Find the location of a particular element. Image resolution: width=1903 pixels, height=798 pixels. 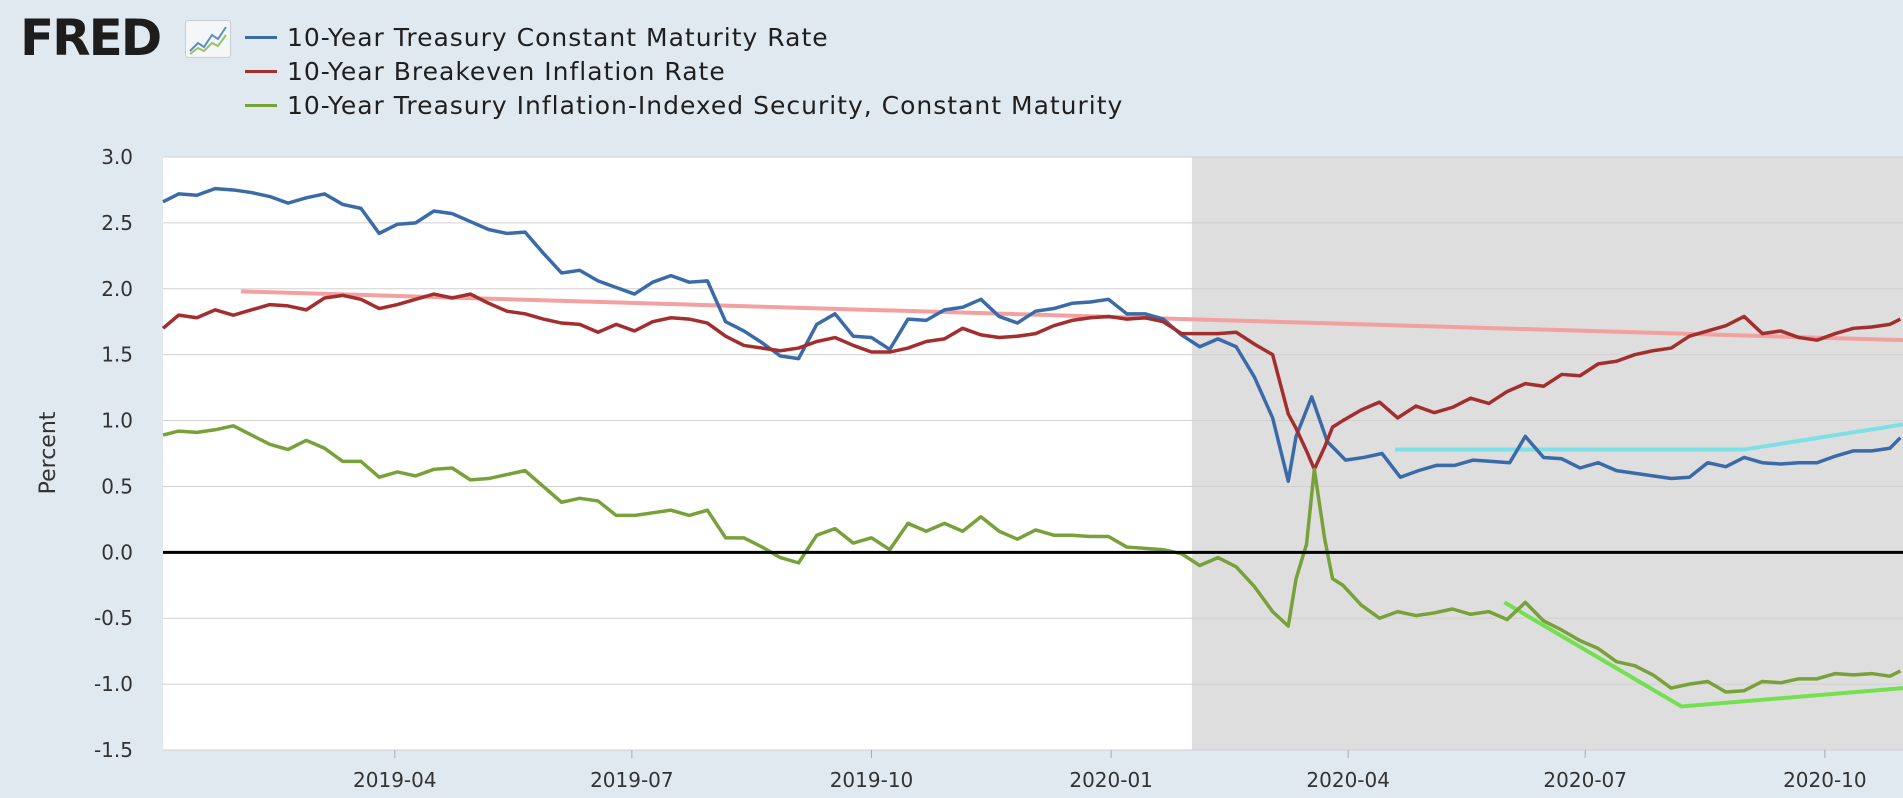

x-tick-label: 2020-04 is located at coordinates (1348, 780).